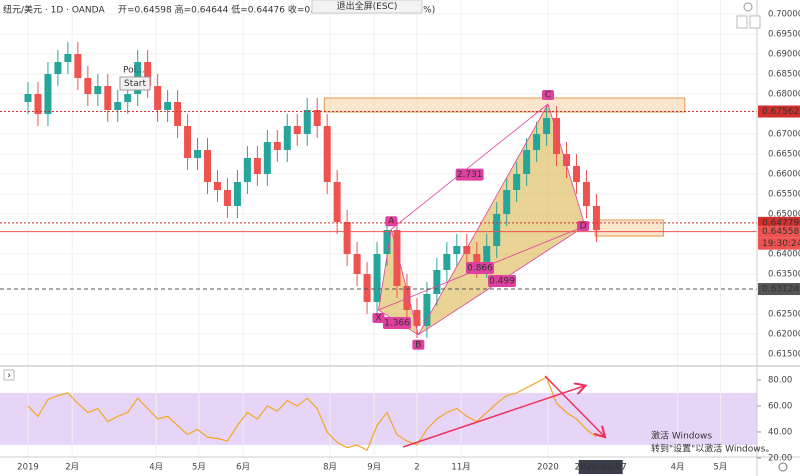 This screenshot has width=800, height=476. I want to click on clock-label: 19:30:24, so click(781, 244).